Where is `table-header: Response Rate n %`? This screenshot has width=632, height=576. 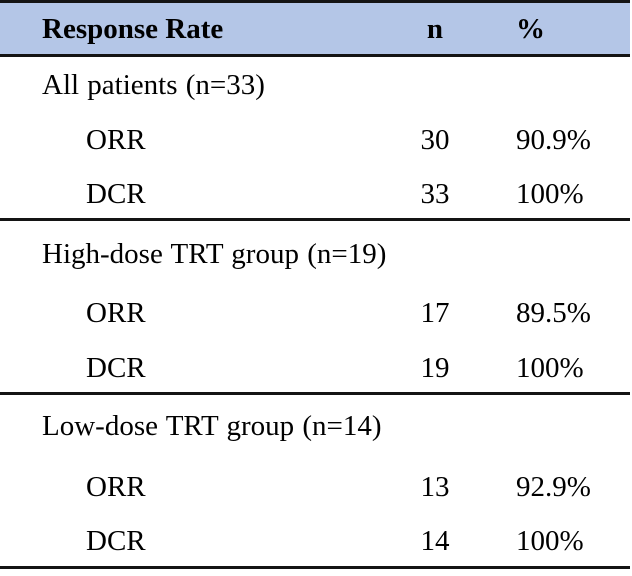 table-header: Response Rate n % is located at coordinates (315, 30).